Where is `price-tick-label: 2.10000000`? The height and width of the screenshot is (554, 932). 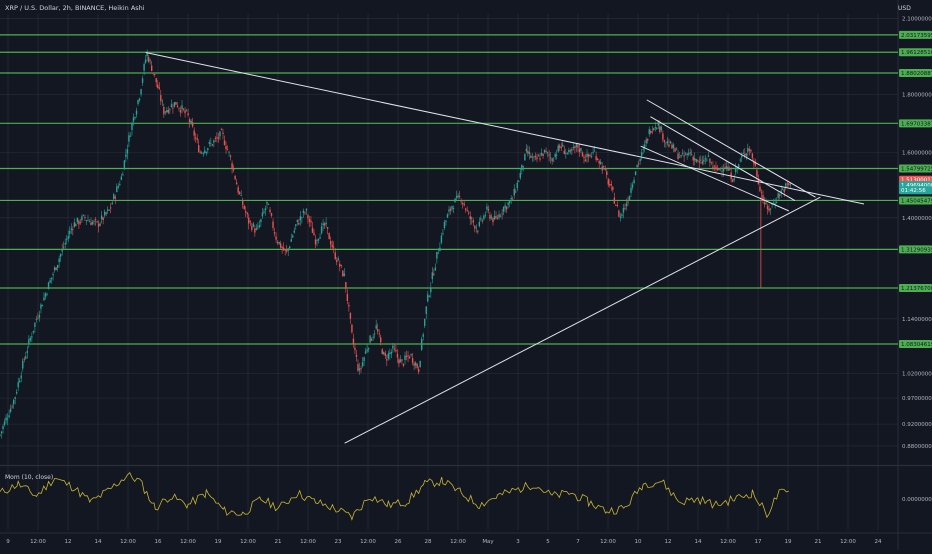
price-tick-label: 2.10000000 is located at coordinates (917, 20).